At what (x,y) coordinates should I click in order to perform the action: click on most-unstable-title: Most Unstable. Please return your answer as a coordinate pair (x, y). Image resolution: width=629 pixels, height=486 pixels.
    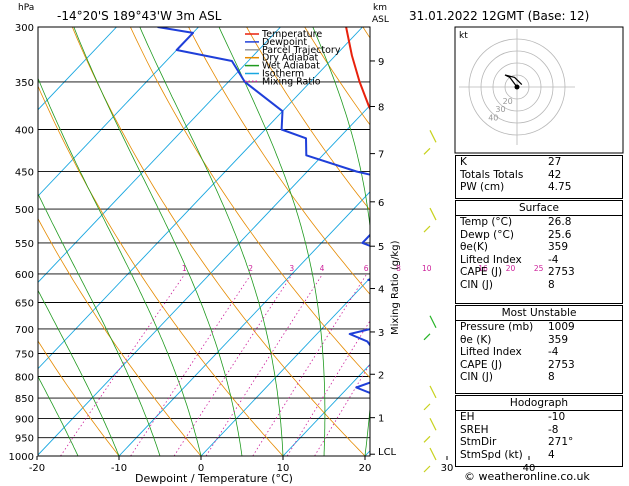
    Looking at the image, I should click on (539, 313).